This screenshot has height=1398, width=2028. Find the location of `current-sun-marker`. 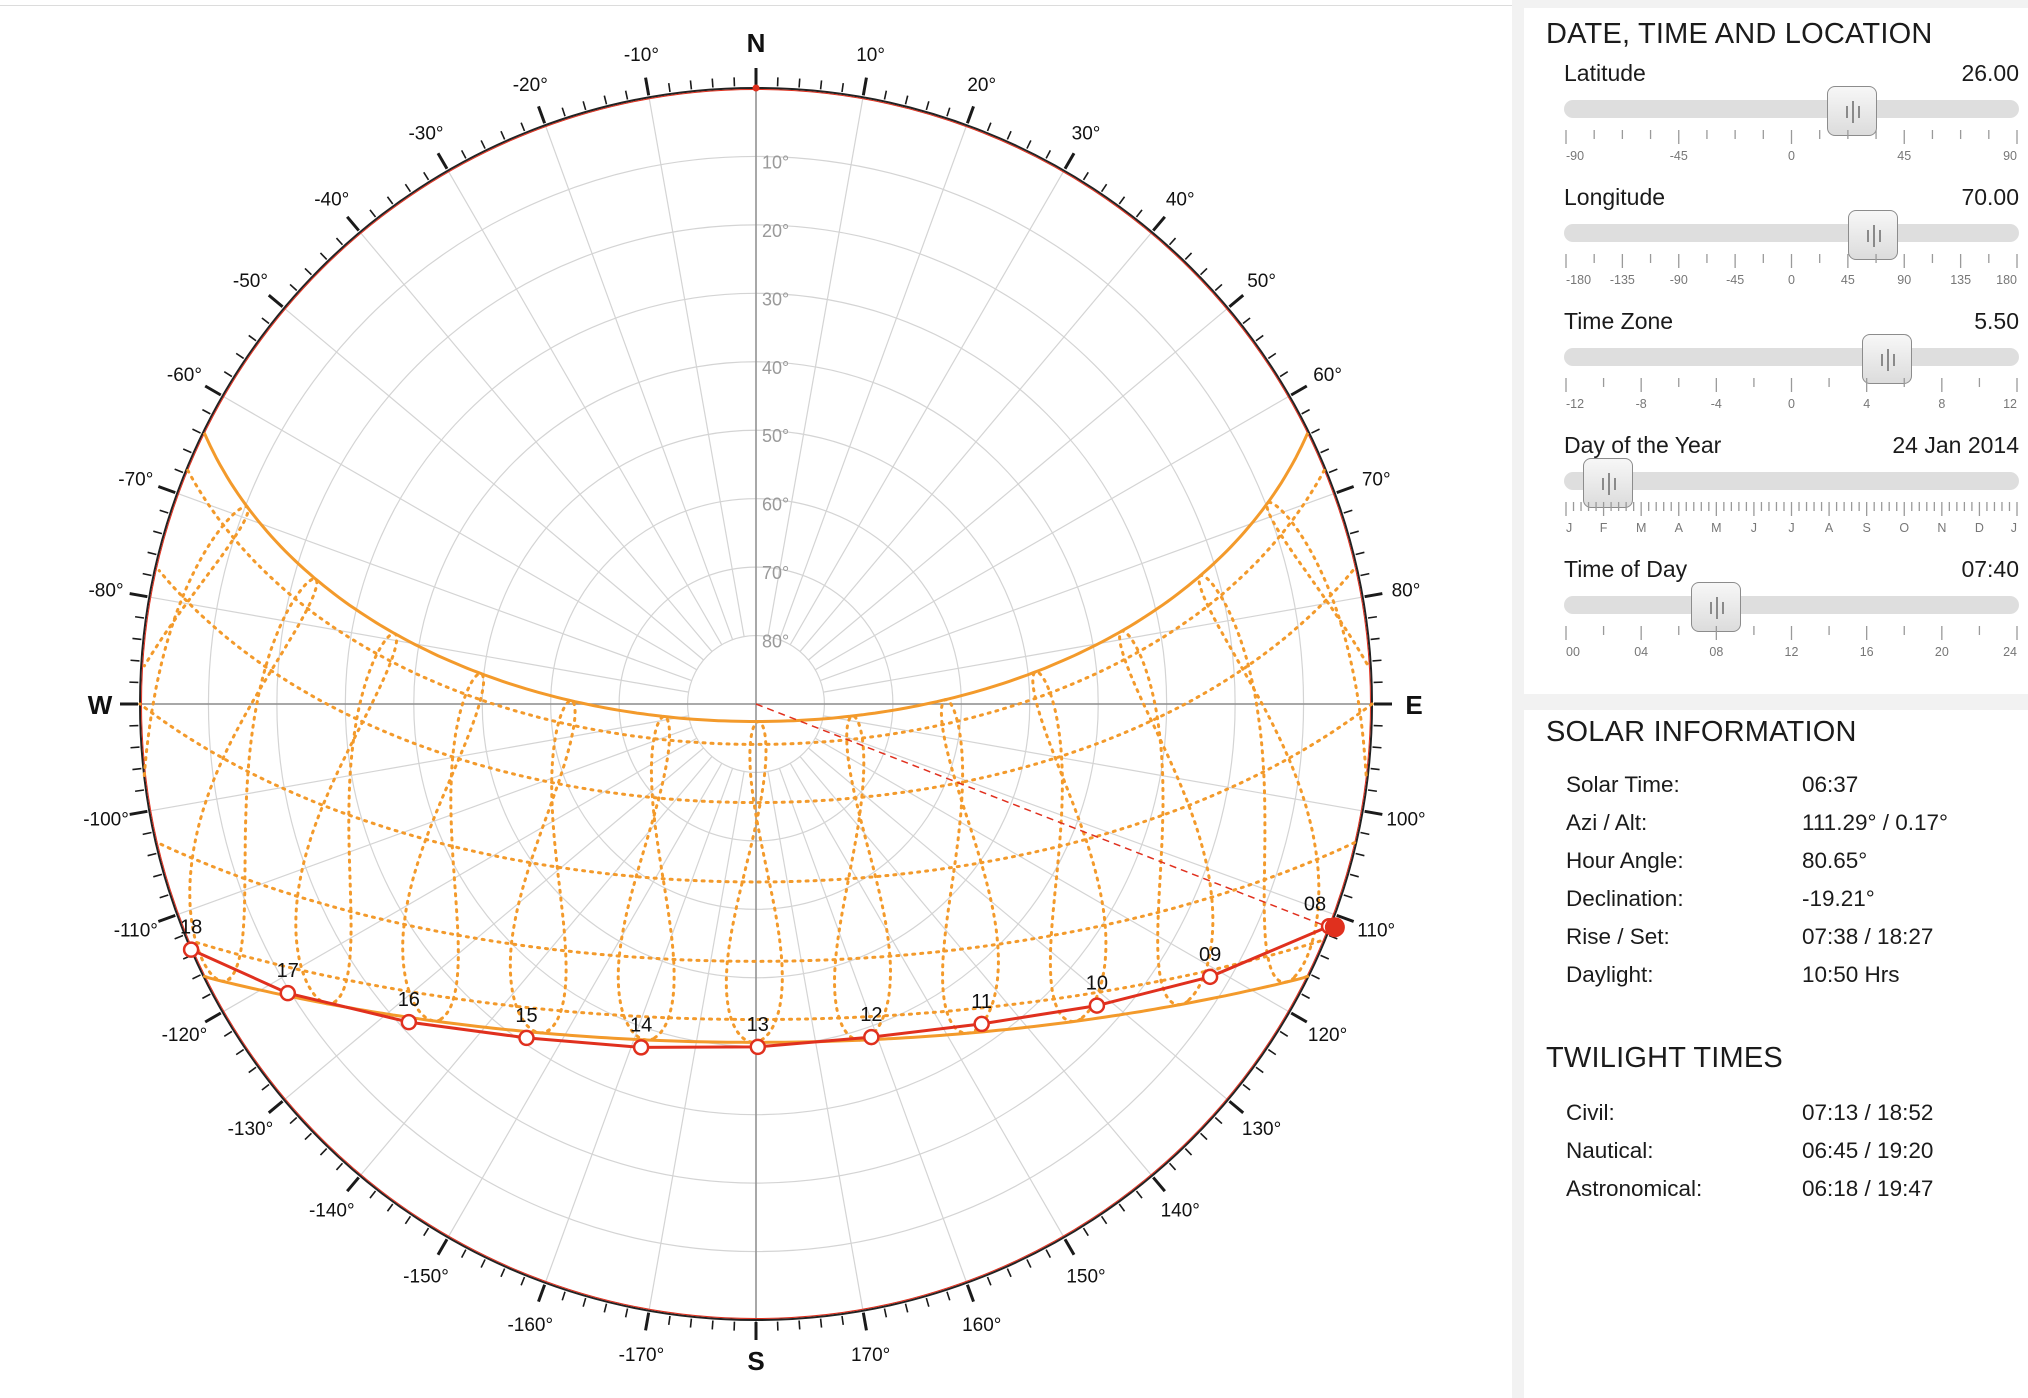

current-sun-marker is located at coordinates (1334, 927).